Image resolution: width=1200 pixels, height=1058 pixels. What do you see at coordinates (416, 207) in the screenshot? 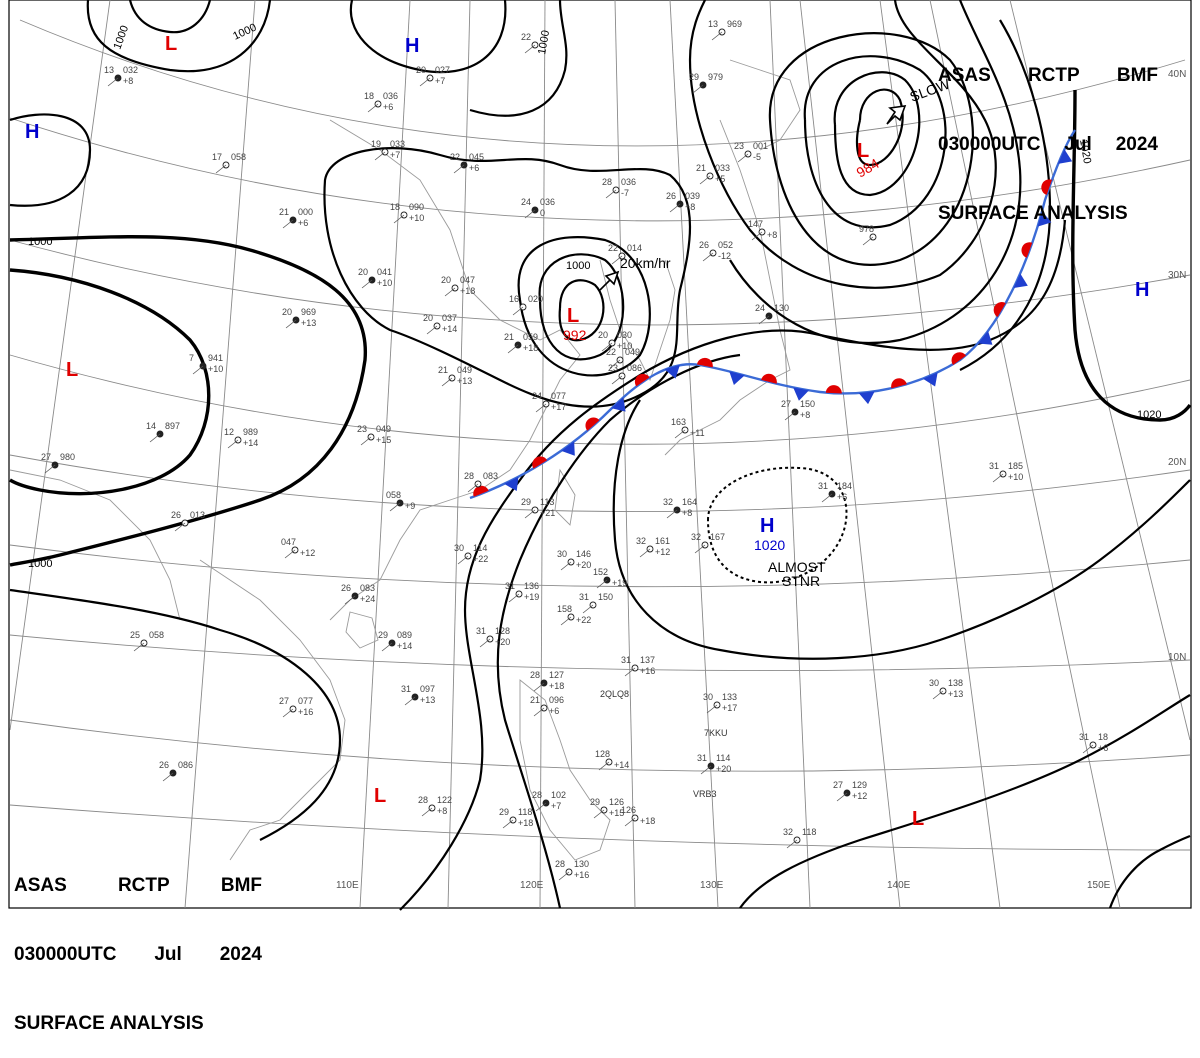
I see `station-pressure: 090` at bounding box center [416, 207].